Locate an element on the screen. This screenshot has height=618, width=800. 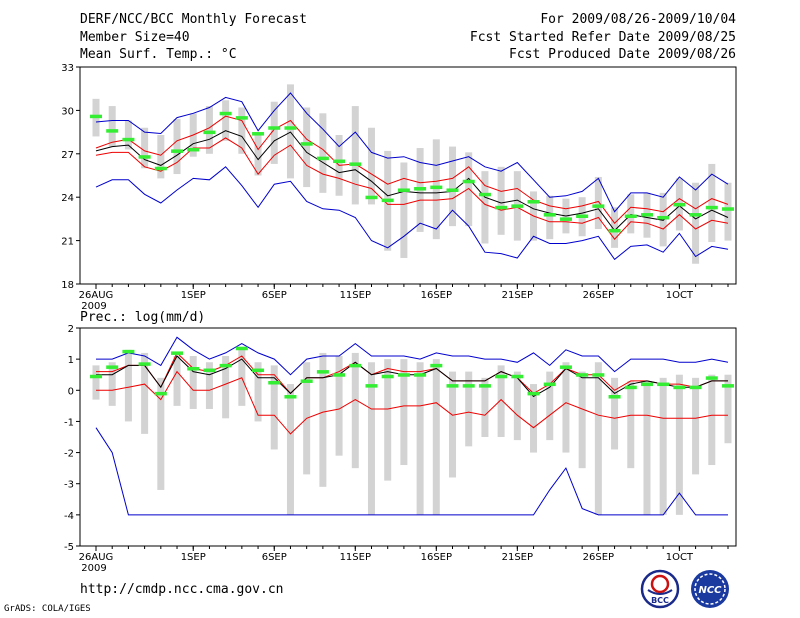
x-tick-sublabel: 2009 is located at coordinates (93, 568).